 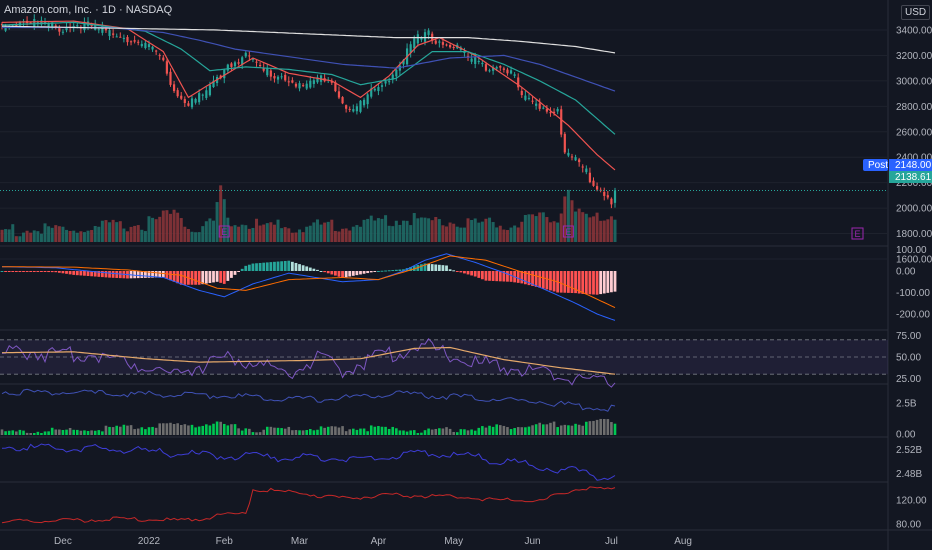 I want to click on rsi-line, so click(x=308, y=362).